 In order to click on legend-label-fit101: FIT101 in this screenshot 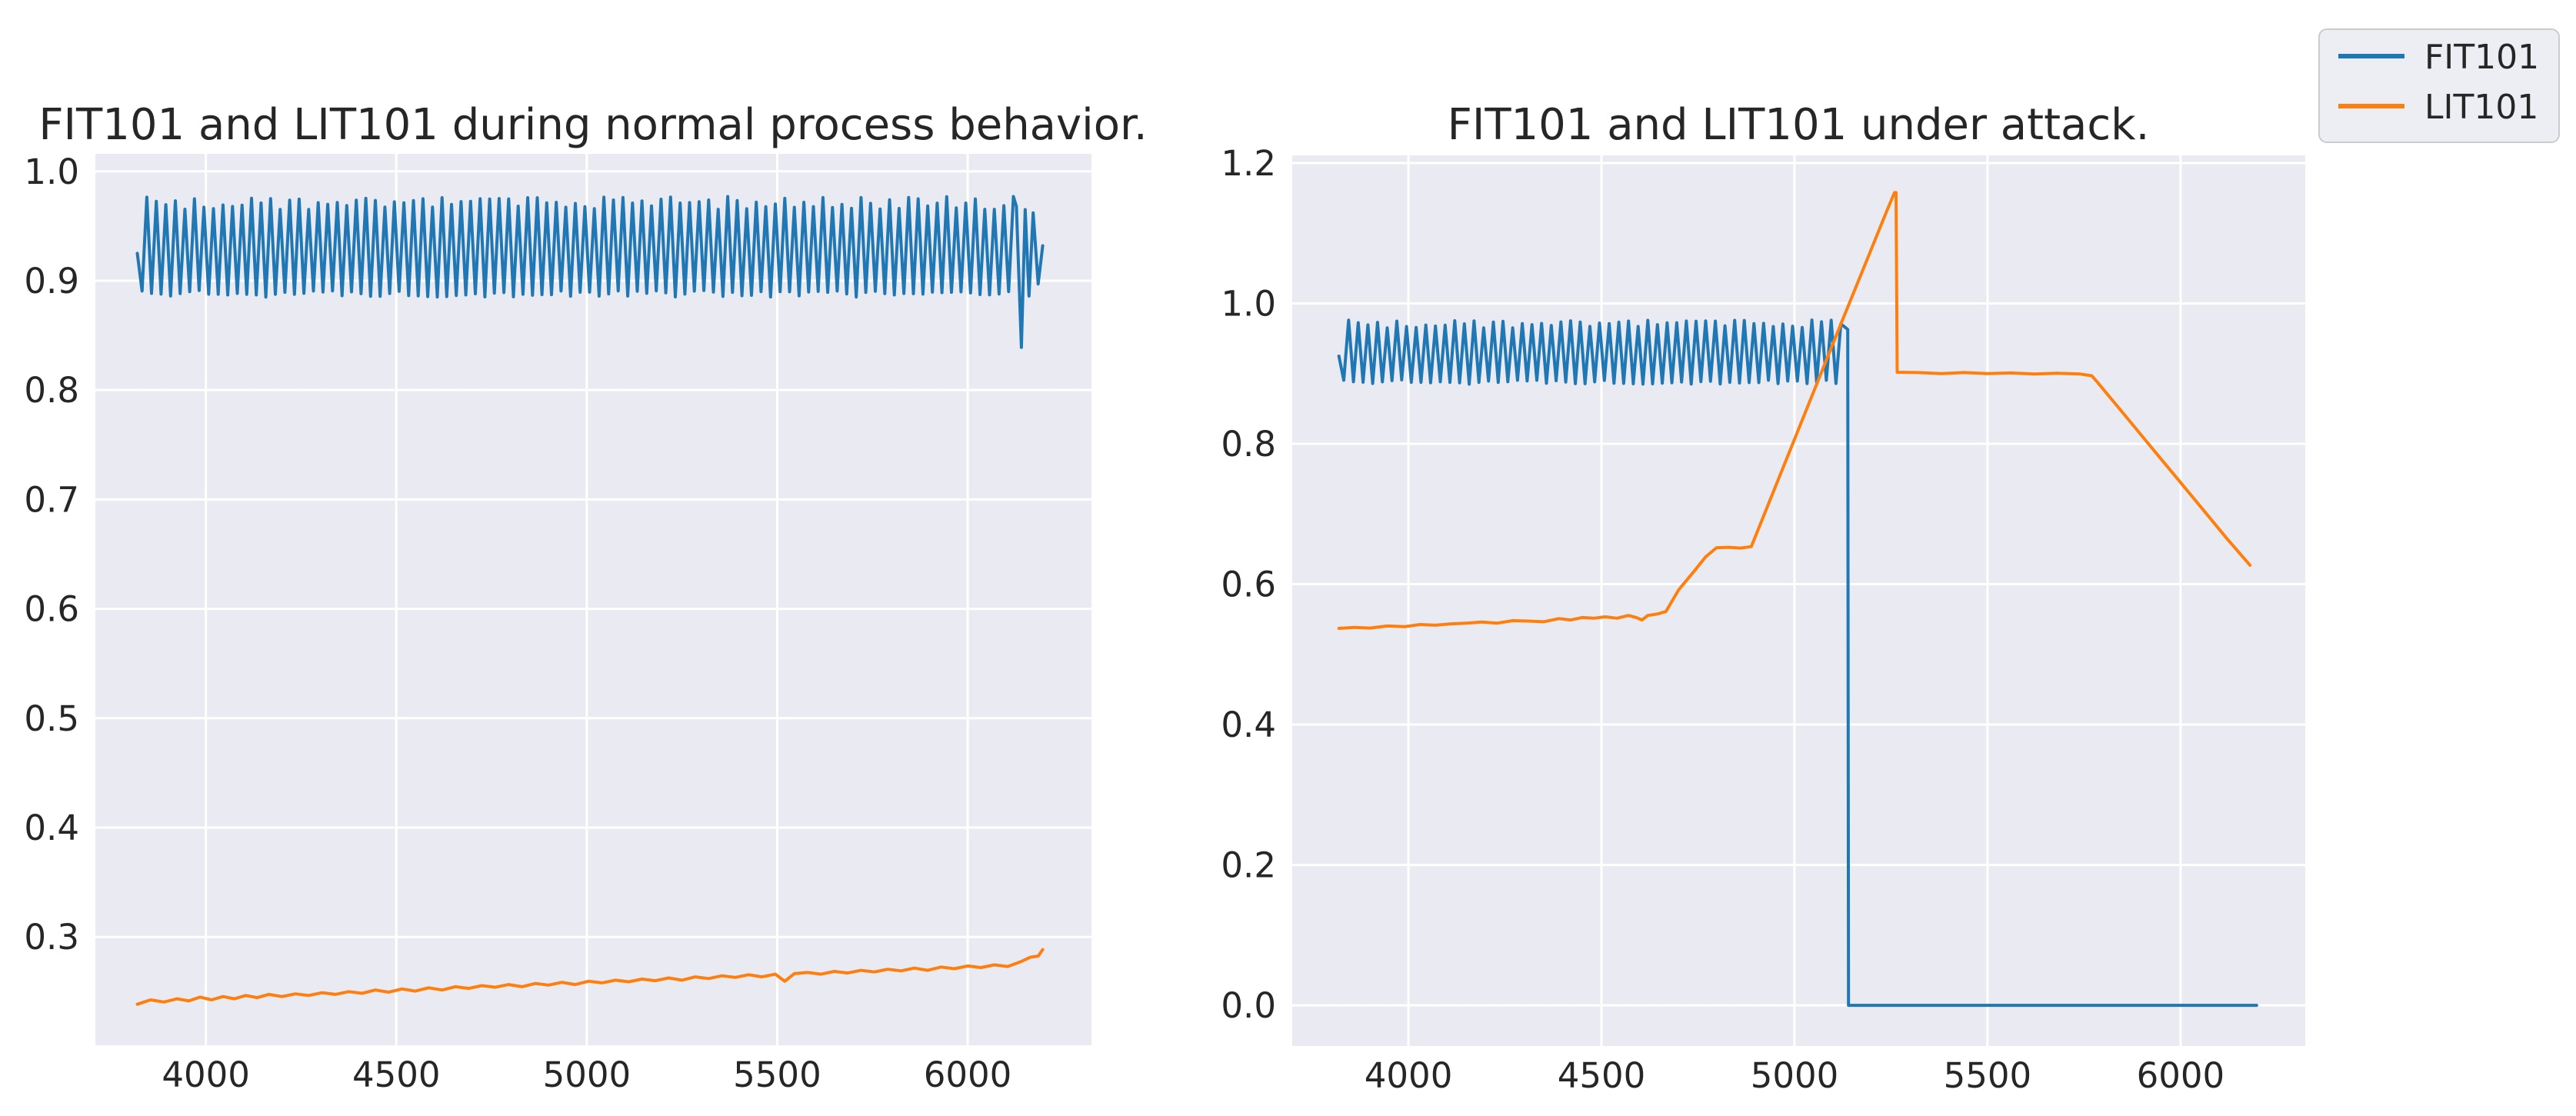, I will do `click(2481, 57)`.